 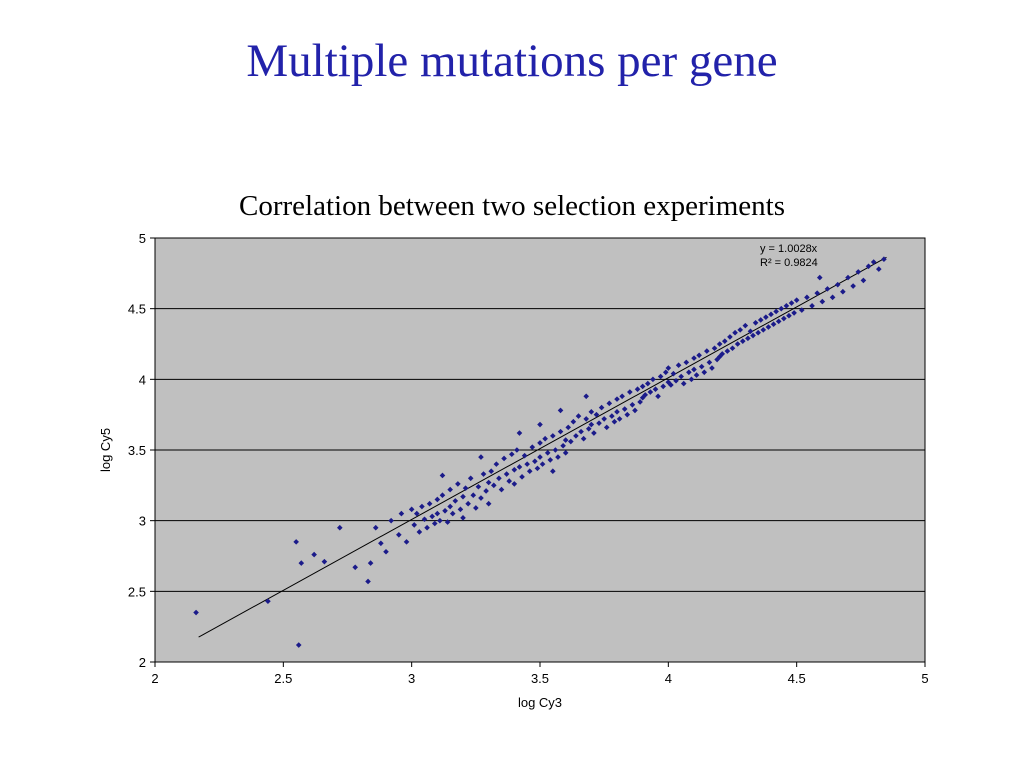 What do you see at coordinates (540, 678) in the screenshot?
I see `x-tick-label: 3.5` at bounding box center [540, 678].